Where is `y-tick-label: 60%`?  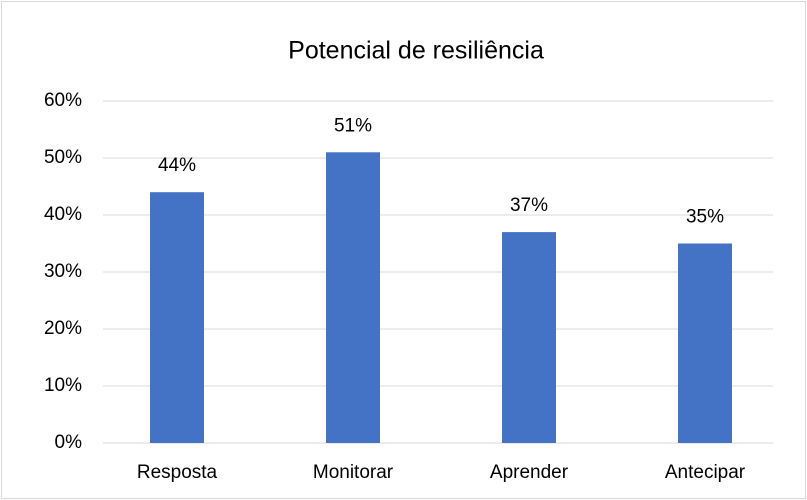 y-tick-label: 60% is located at coordinates (63, 100).